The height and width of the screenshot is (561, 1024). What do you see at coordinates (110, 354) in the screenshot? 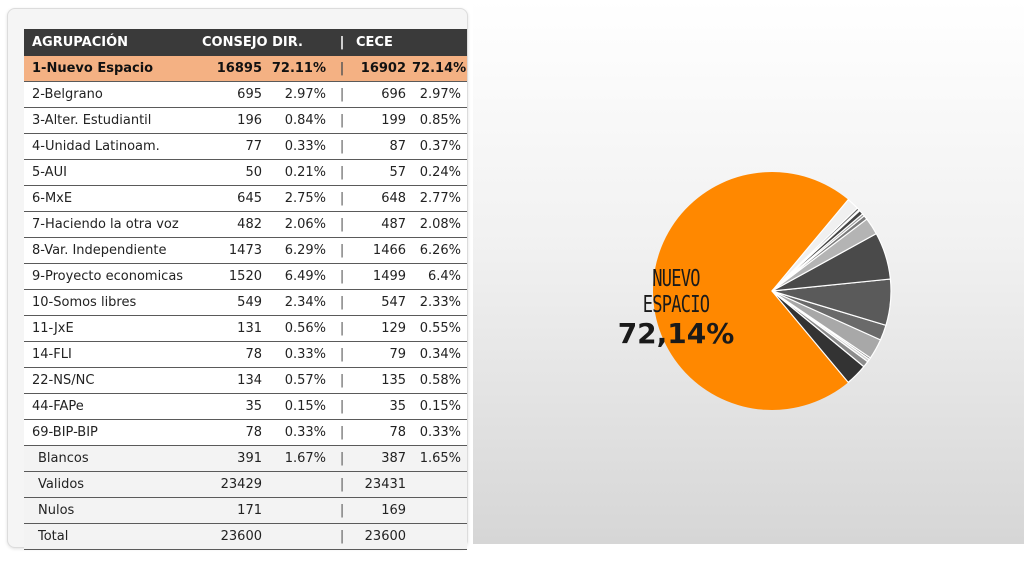
I see `row-name: 14-FLI` at bounding box center [110, 354].